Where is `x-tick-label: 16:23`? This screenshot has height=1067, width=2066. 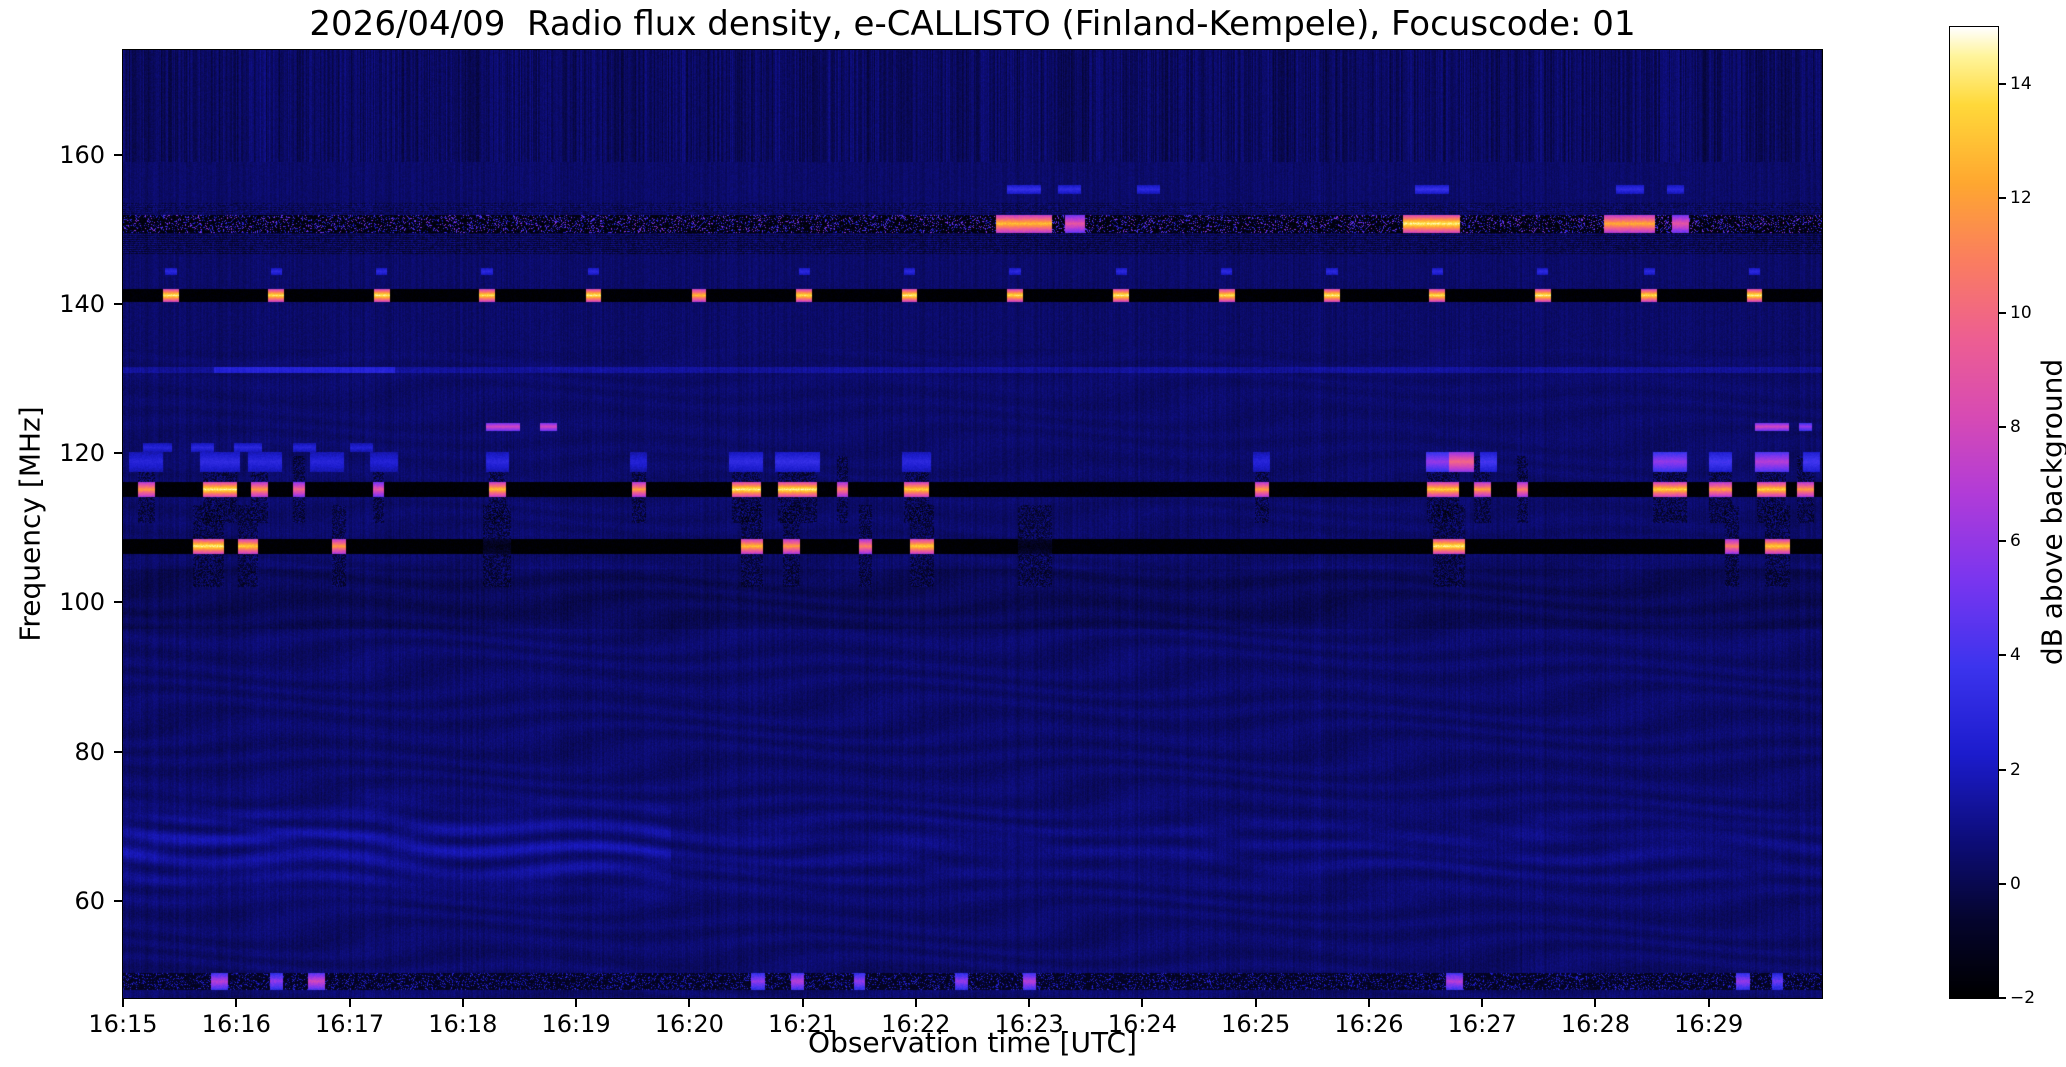 x-tick-label: 16:23 is located at coordinates (1029, 1024).